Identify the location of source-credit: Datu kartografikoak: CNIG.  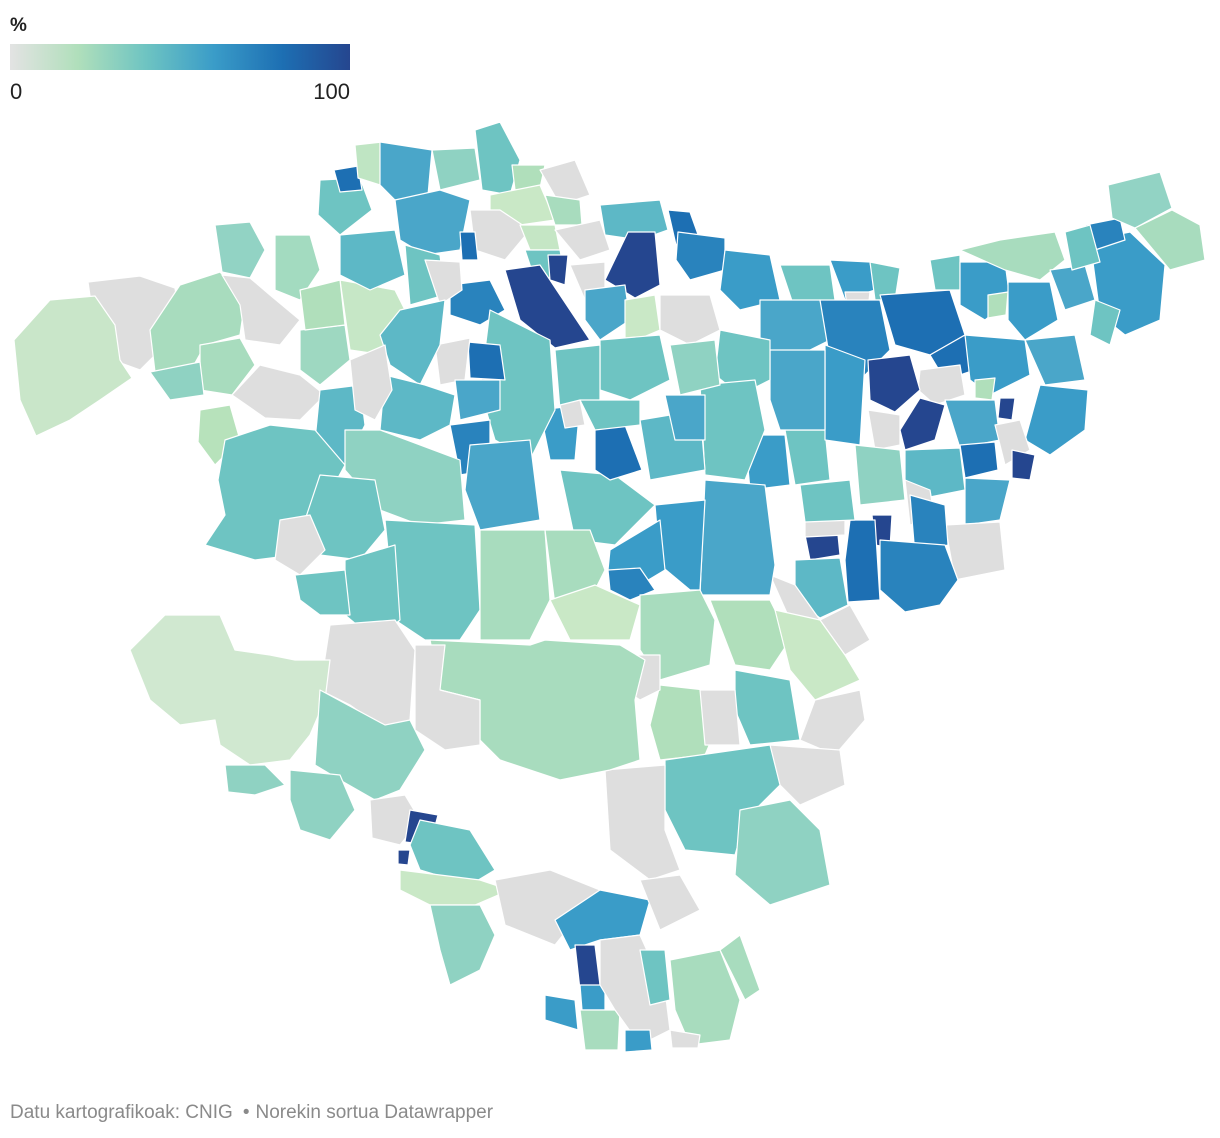
(121, 1112).